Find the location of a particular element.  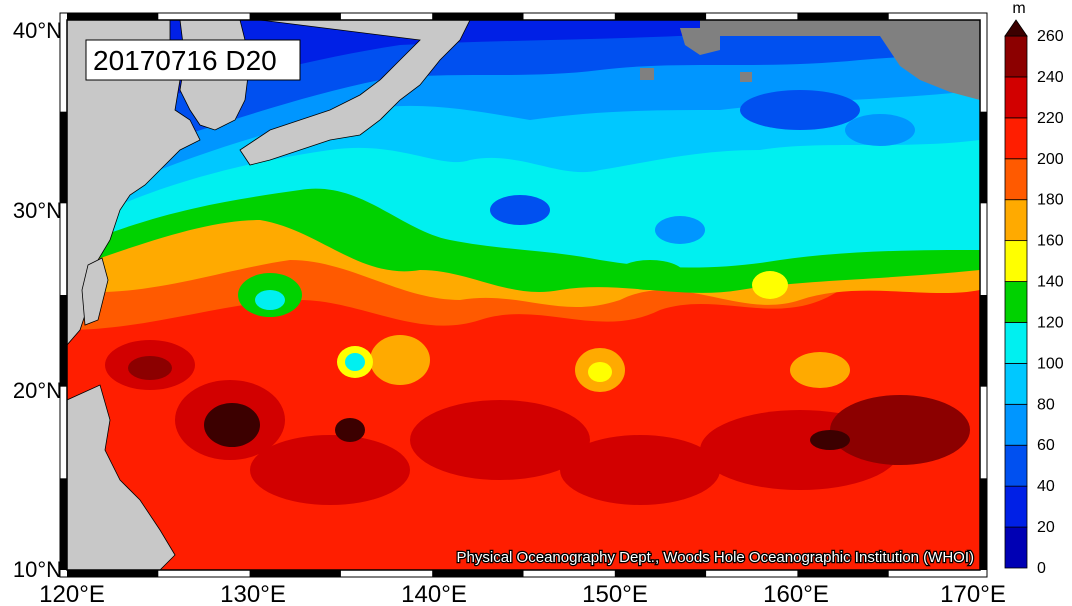

lat-label-20n: 20°N is located at coordinates (37, 390).